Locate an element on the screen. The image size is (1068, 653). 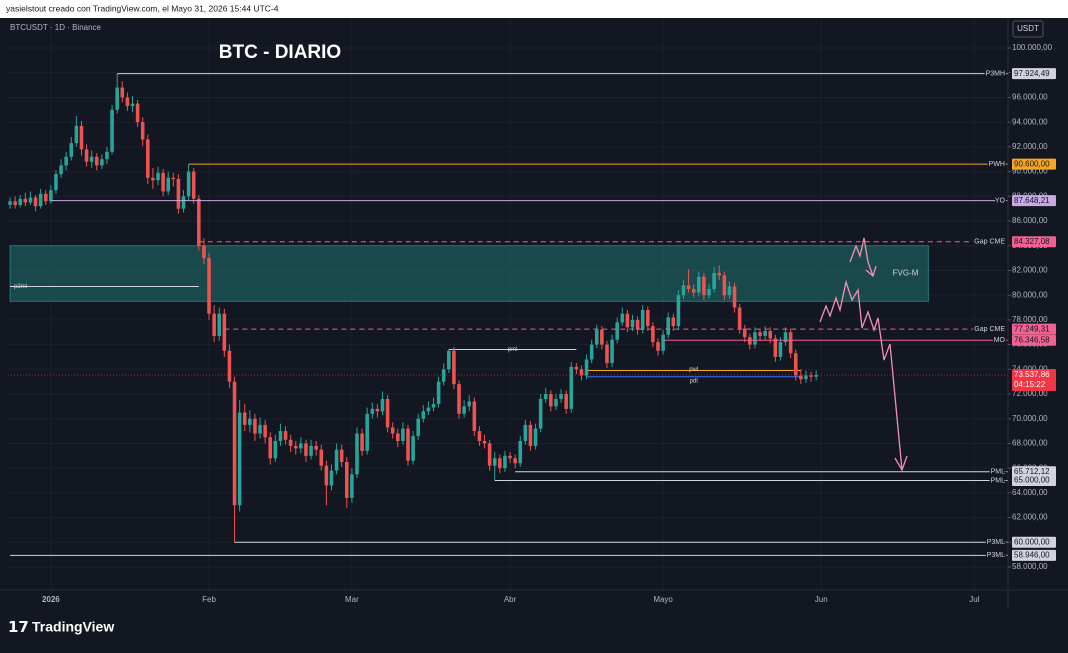
drawing-arrows is located at coordinates (863, 354).